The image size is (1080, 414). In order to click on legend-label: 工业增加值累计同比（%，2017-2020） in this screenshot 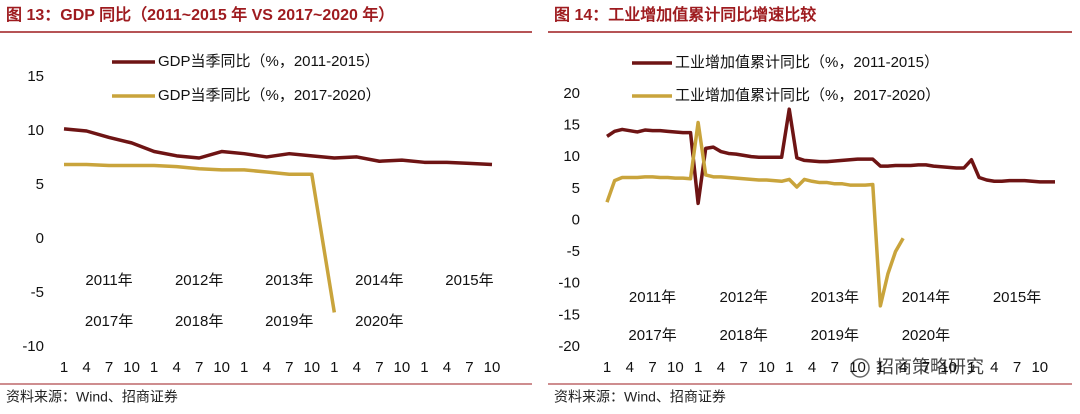, I will do `click(807, 95)`.